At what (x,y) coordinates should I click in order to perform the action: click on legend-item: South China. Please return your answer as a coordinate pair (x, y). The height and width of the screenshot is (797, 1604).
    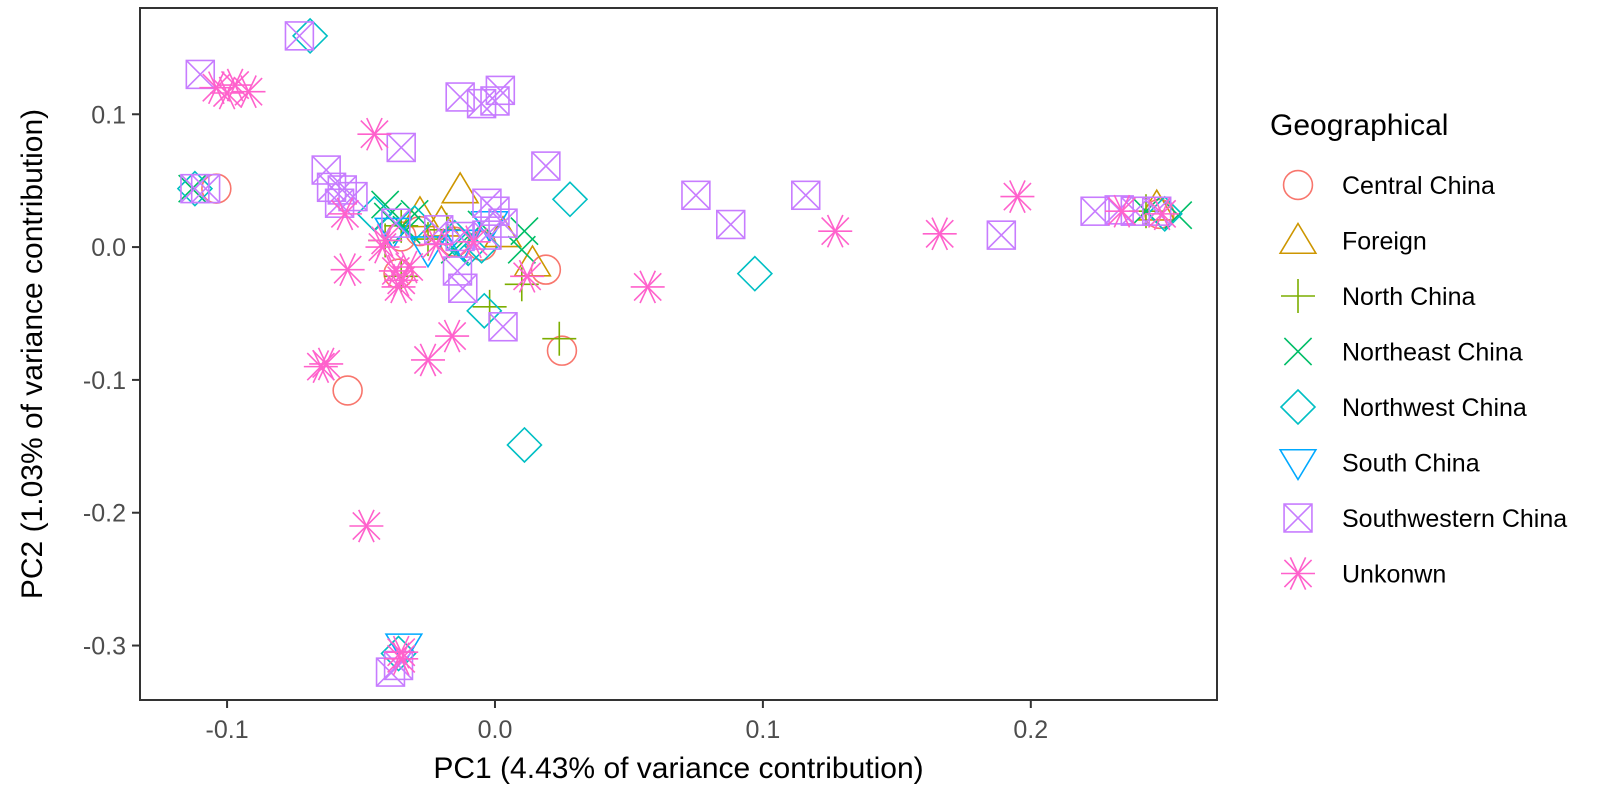
    Looking at the image, I should click on (1379, 465).